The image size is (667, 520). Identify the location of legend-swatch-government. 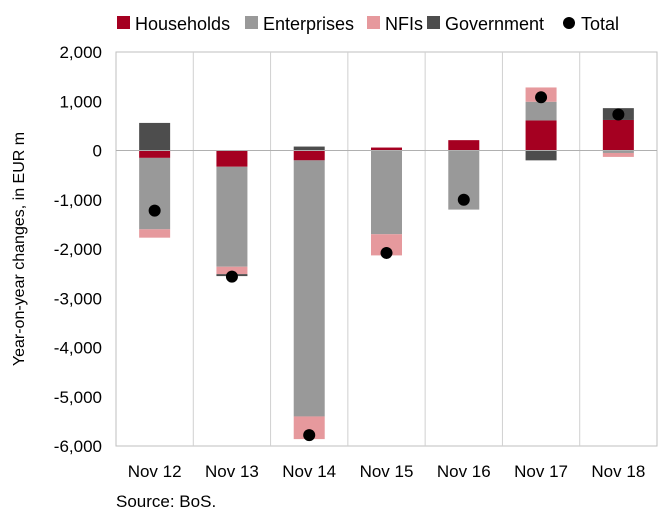
(433, 22).